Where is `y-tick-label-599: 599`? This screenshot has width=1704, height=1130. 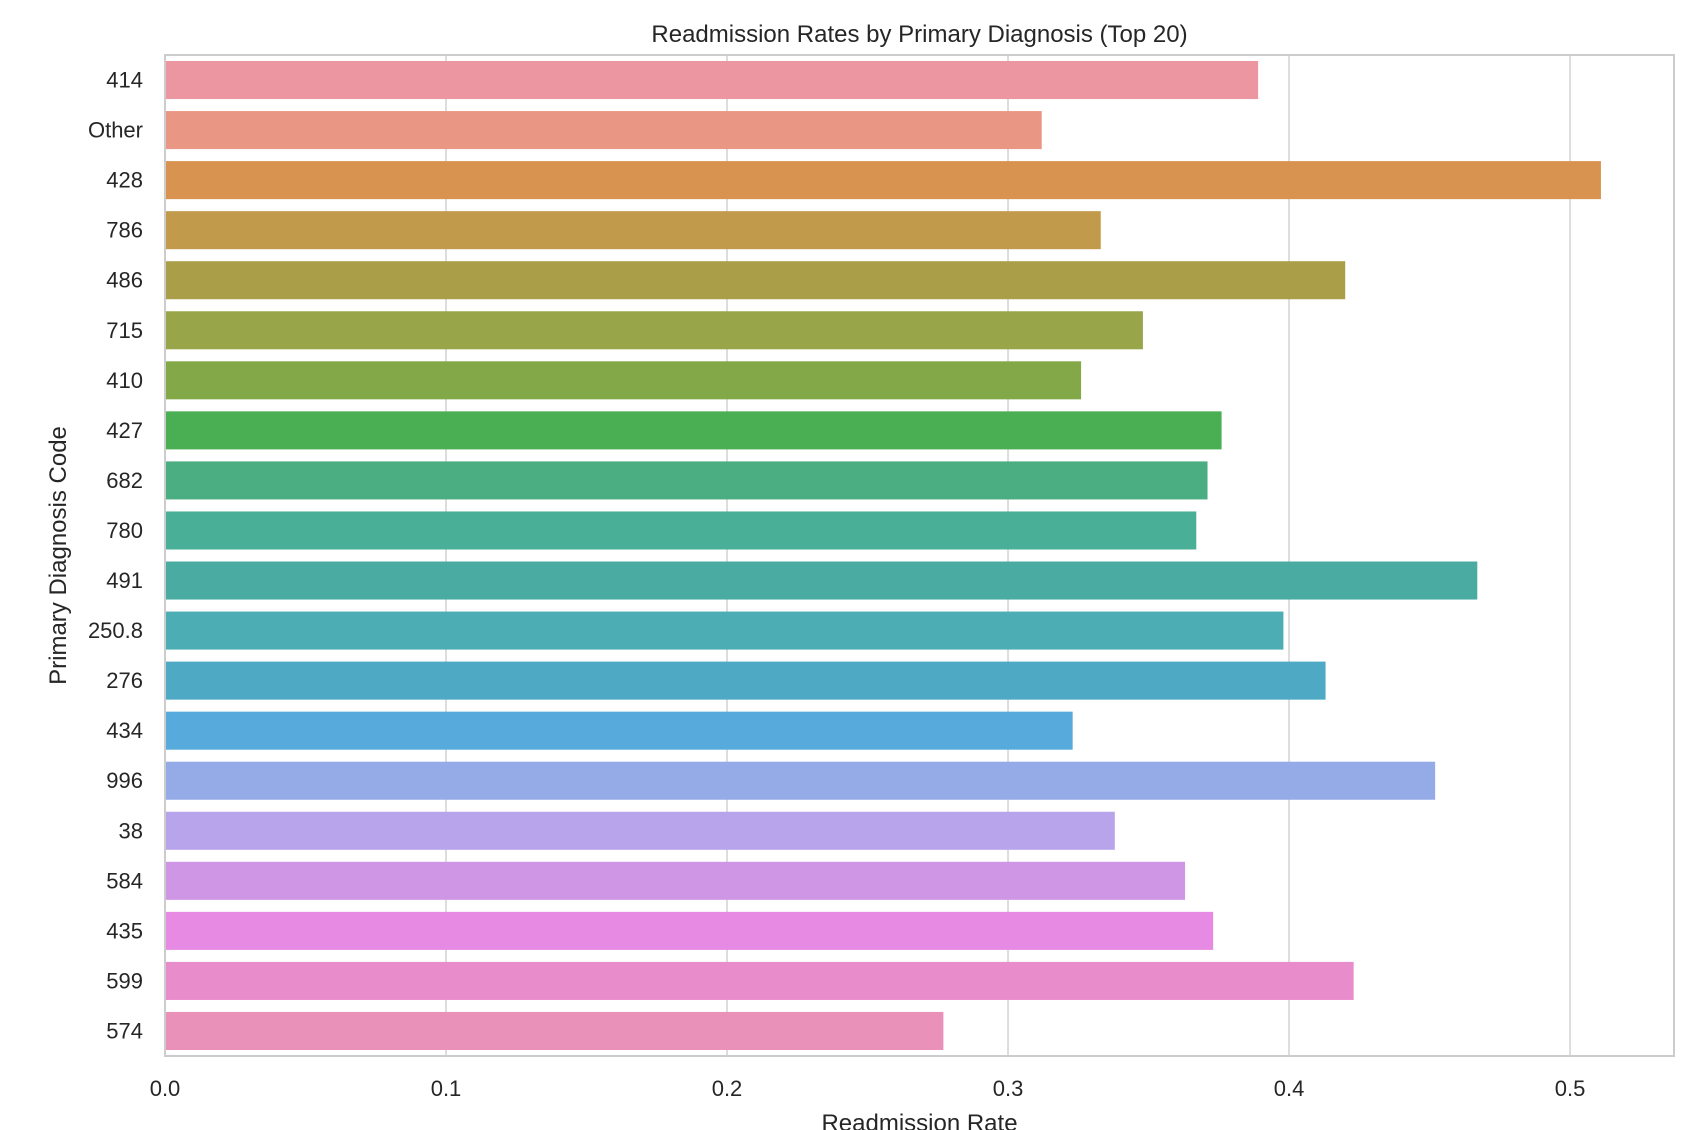
y-tick-label-599: 599 is located at coordinates (124, 980).